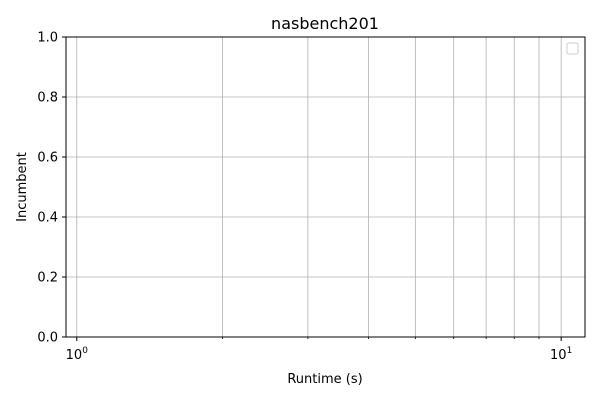  I want to click on legend, so click(572, 48).